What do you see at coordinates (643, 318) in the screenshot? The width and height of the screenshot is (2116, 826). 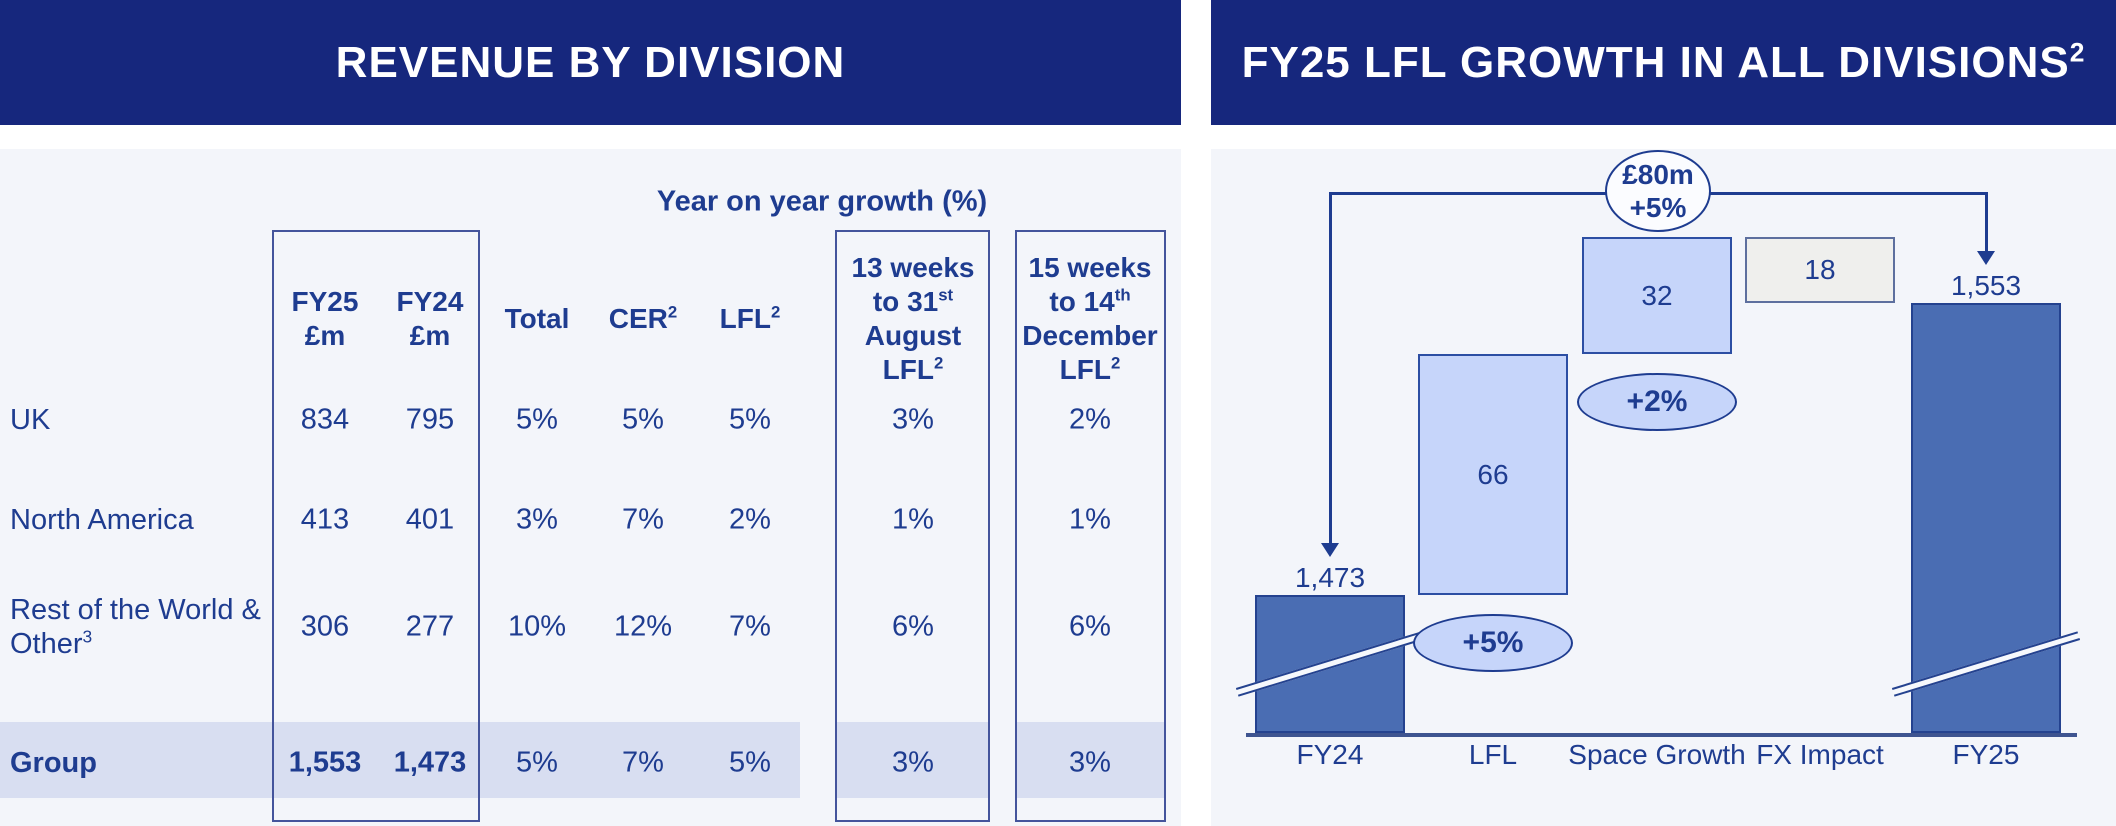 I see `column-header: CER2` at bounding box center [643, 318].